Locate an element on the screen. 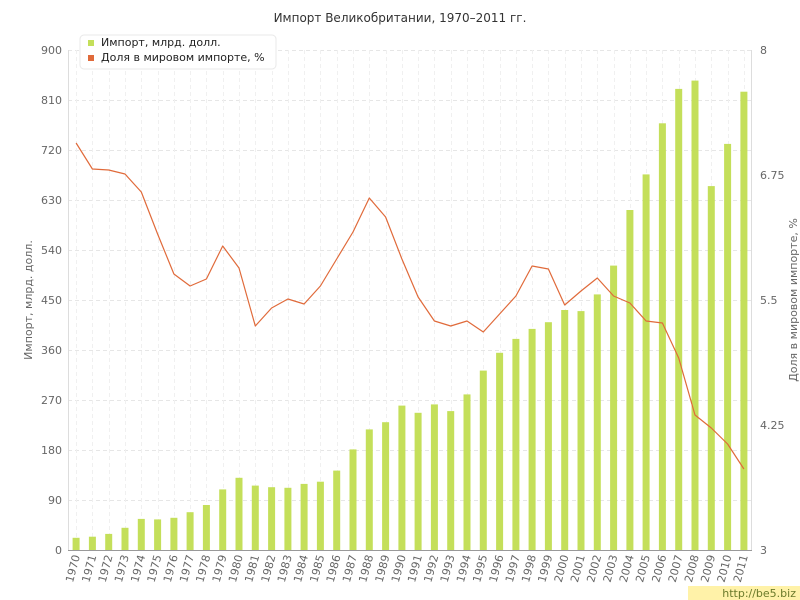 This screenshot has width=800, height=600. watermark-bg is located at coordinates (744, 593).